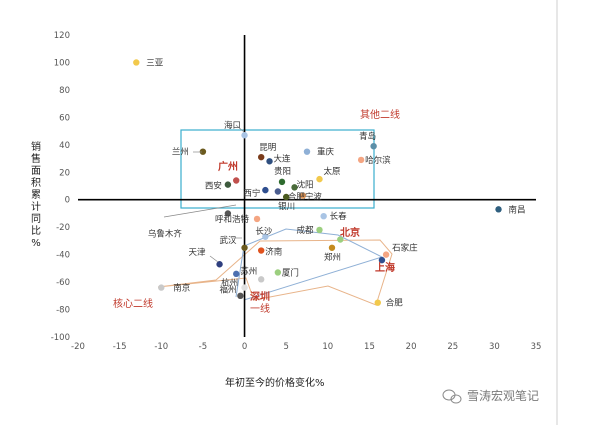  Describe the element at coordinates (378, 160) in the screenshot. I see `point-label: 哈尔滨` at that location.